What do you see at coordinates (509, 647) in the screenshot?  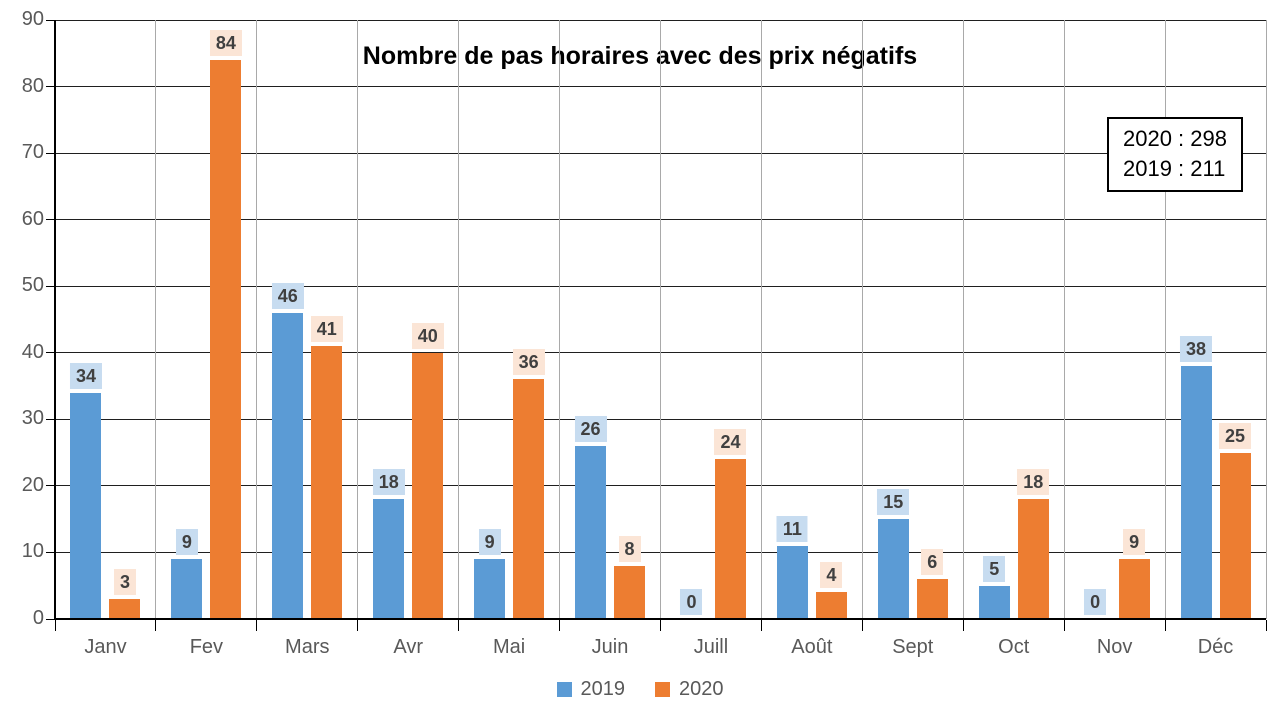 I see `x-axis-label: Mai` at bounding box center [509, 647].